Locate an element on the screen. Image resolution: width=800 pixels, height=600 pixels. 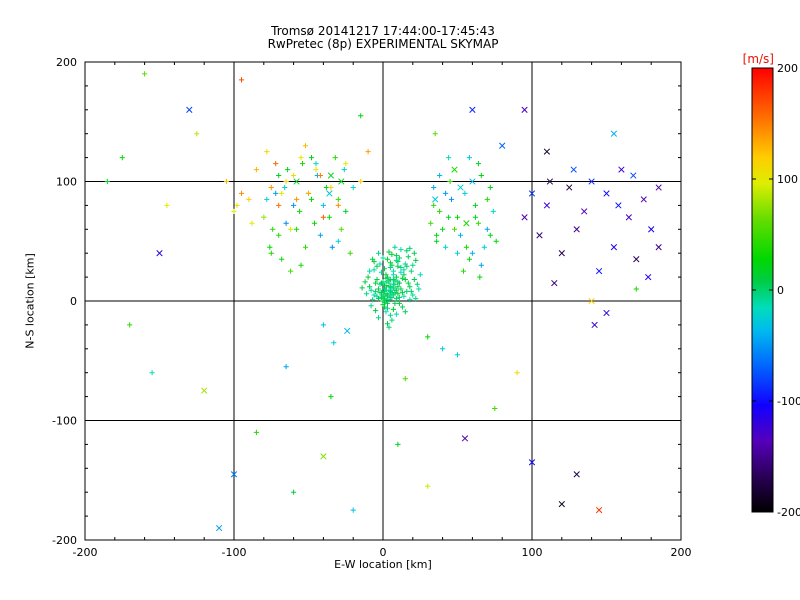
x-axis-label: E-W location [km] is located at coordinates (383, 564).